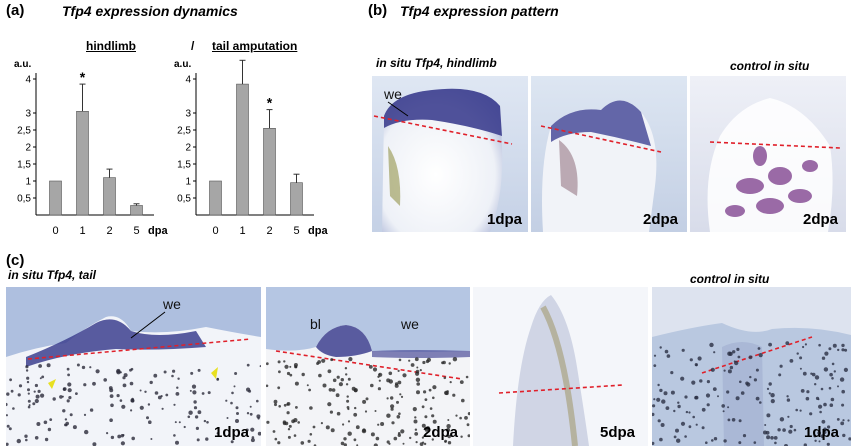 Image resolution: width=851 pixels, height=446 pixels. I want to click on y-tick-label: 2, so click(188, 148).